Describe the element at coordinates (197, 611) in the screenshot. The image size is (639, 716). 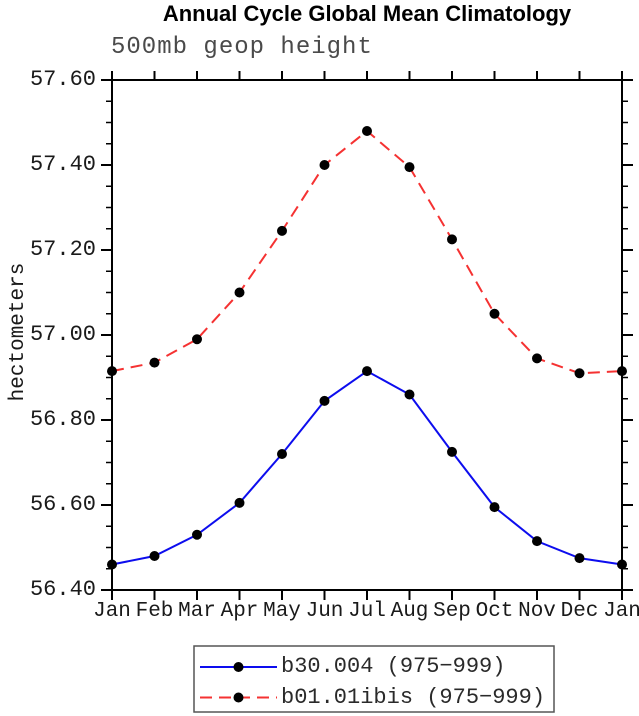
I see `x-tick-label: Mar` at that location.